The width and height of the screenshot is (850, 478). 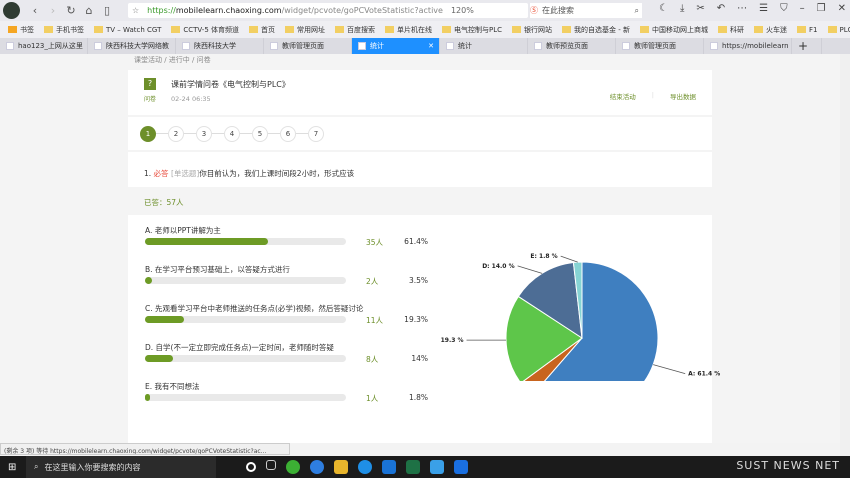 What do you see at coordinates (35, 10) in the screenshot?
I see `back-icon: ‹` at bounding box center [35, 10].